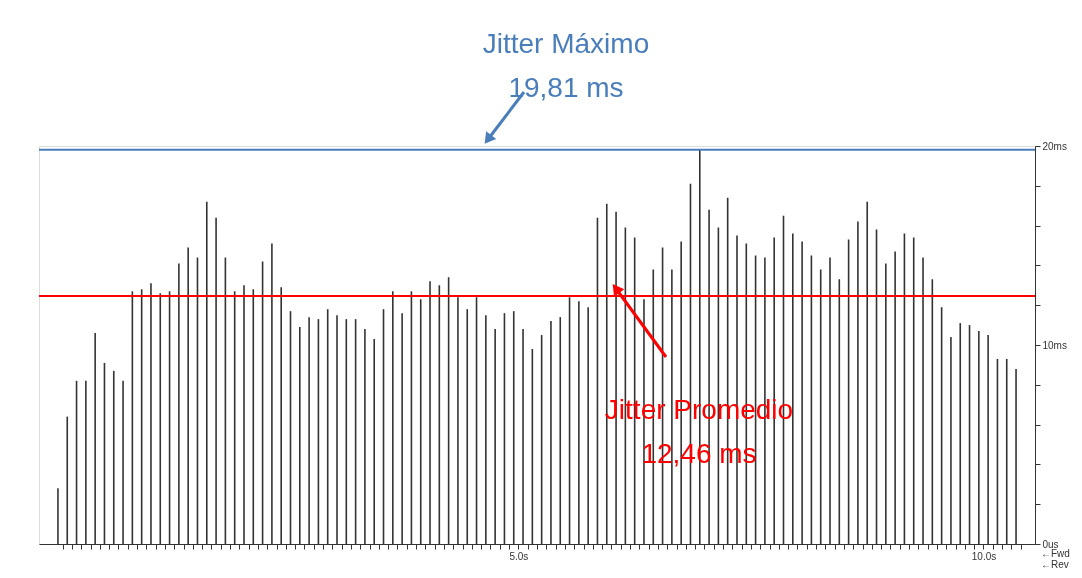  Describe the element at coordinates (566, 65) in the screenshot. I see `ref-line-label: Jitter Máximo 19,81 ms` at that location.